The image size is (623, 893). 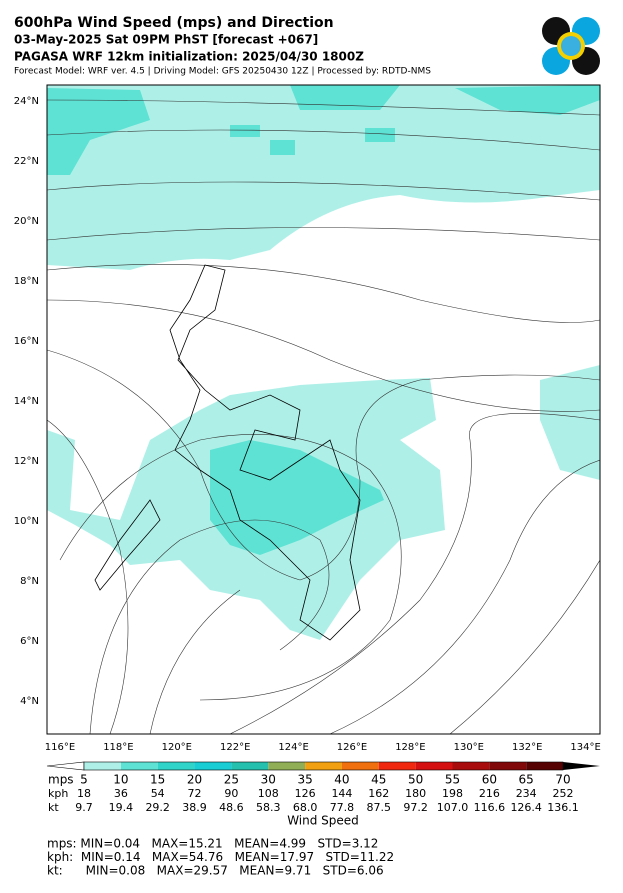 I want to click on lat-label: 18°N, so click(x=26, y=281).